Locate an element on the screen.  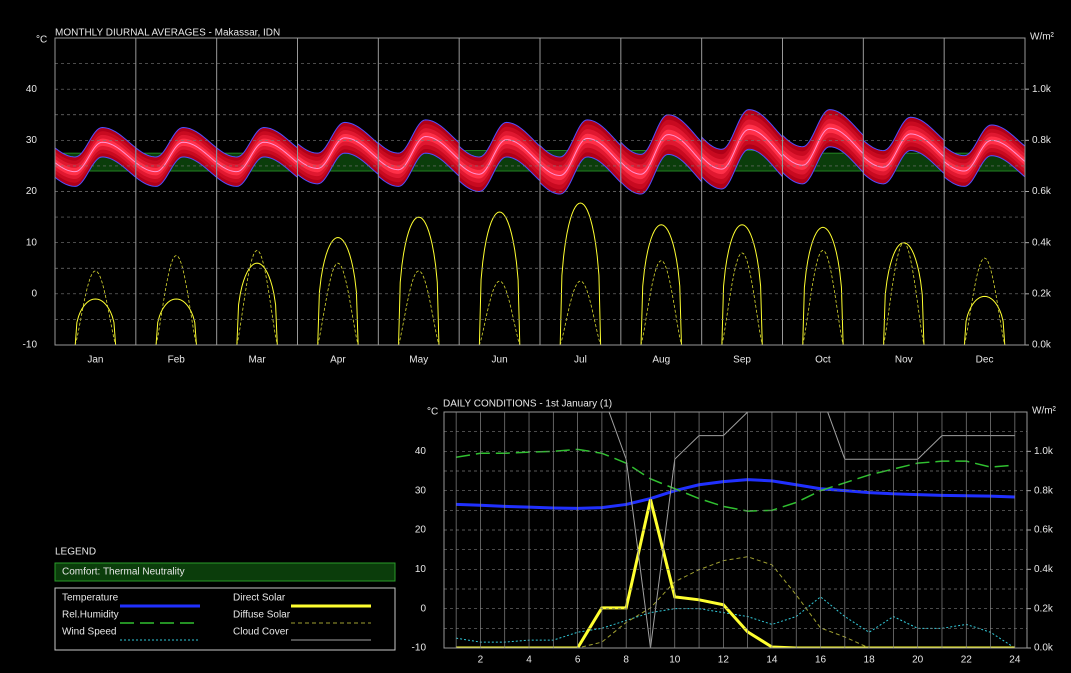
legend-title: LEGEND is located at coordinates (75, 552).